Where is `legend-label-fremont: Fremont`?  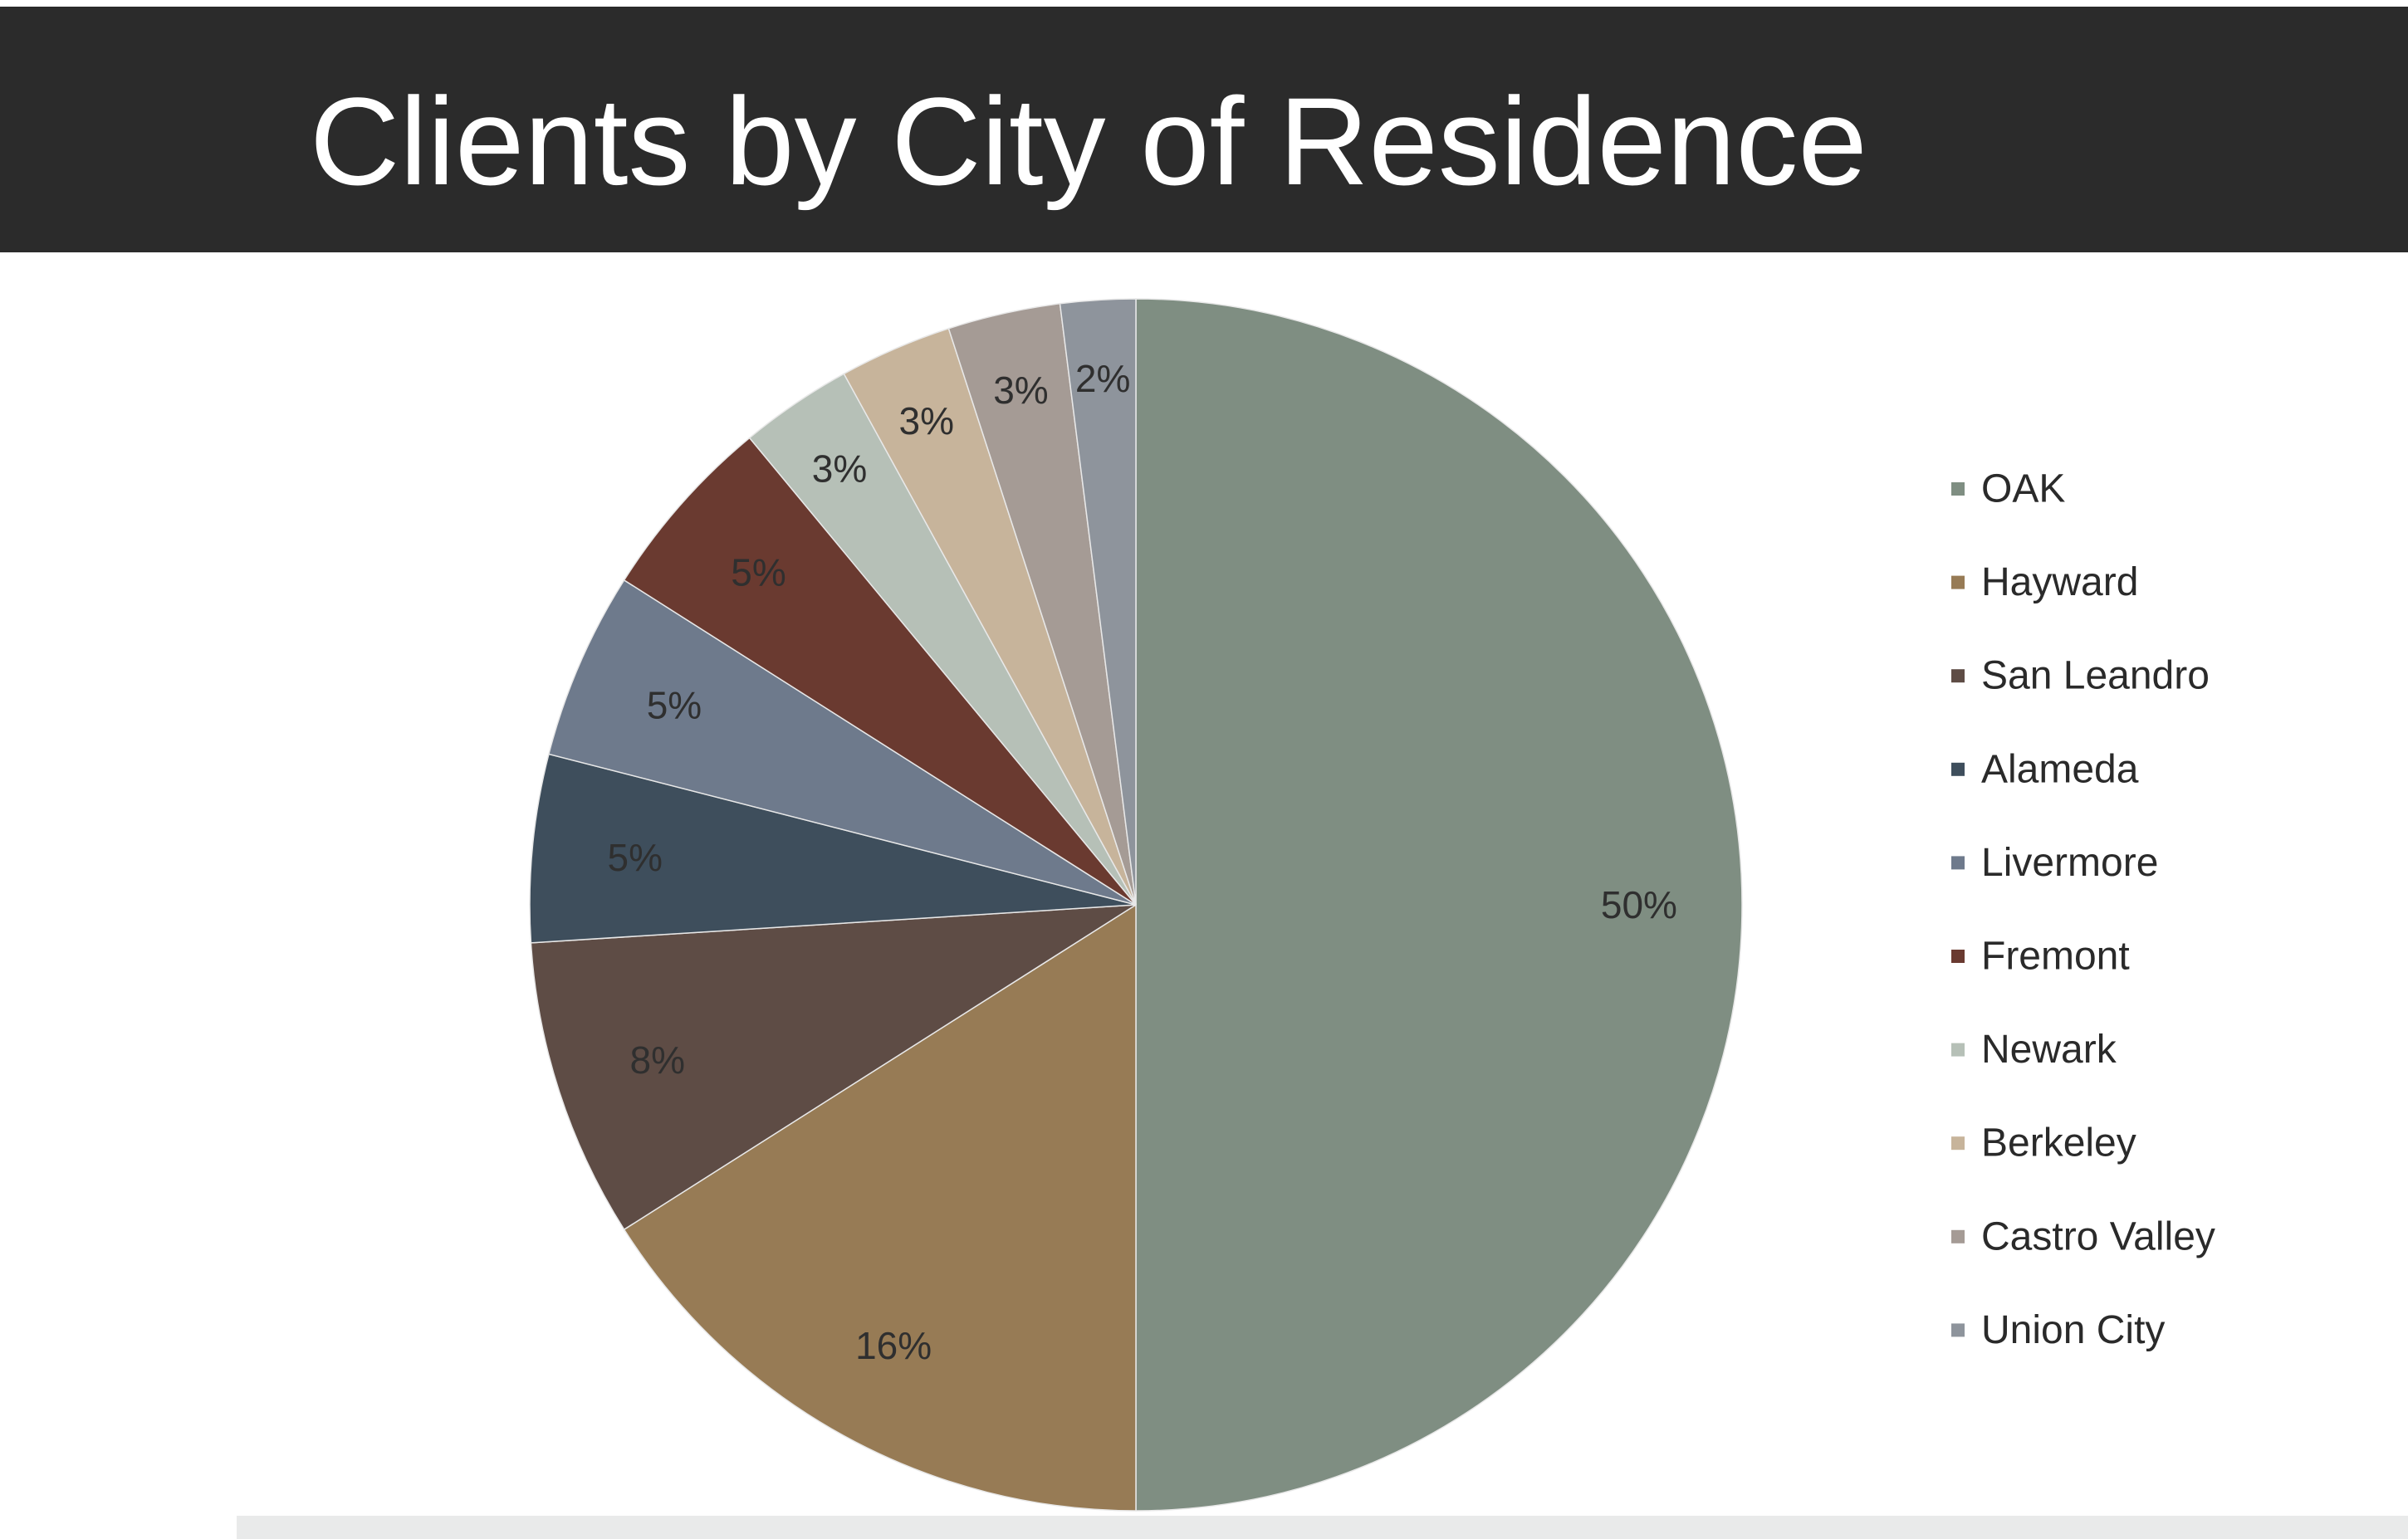
legend-label-fremont: Fremont is located at coordinates (2055, 957).